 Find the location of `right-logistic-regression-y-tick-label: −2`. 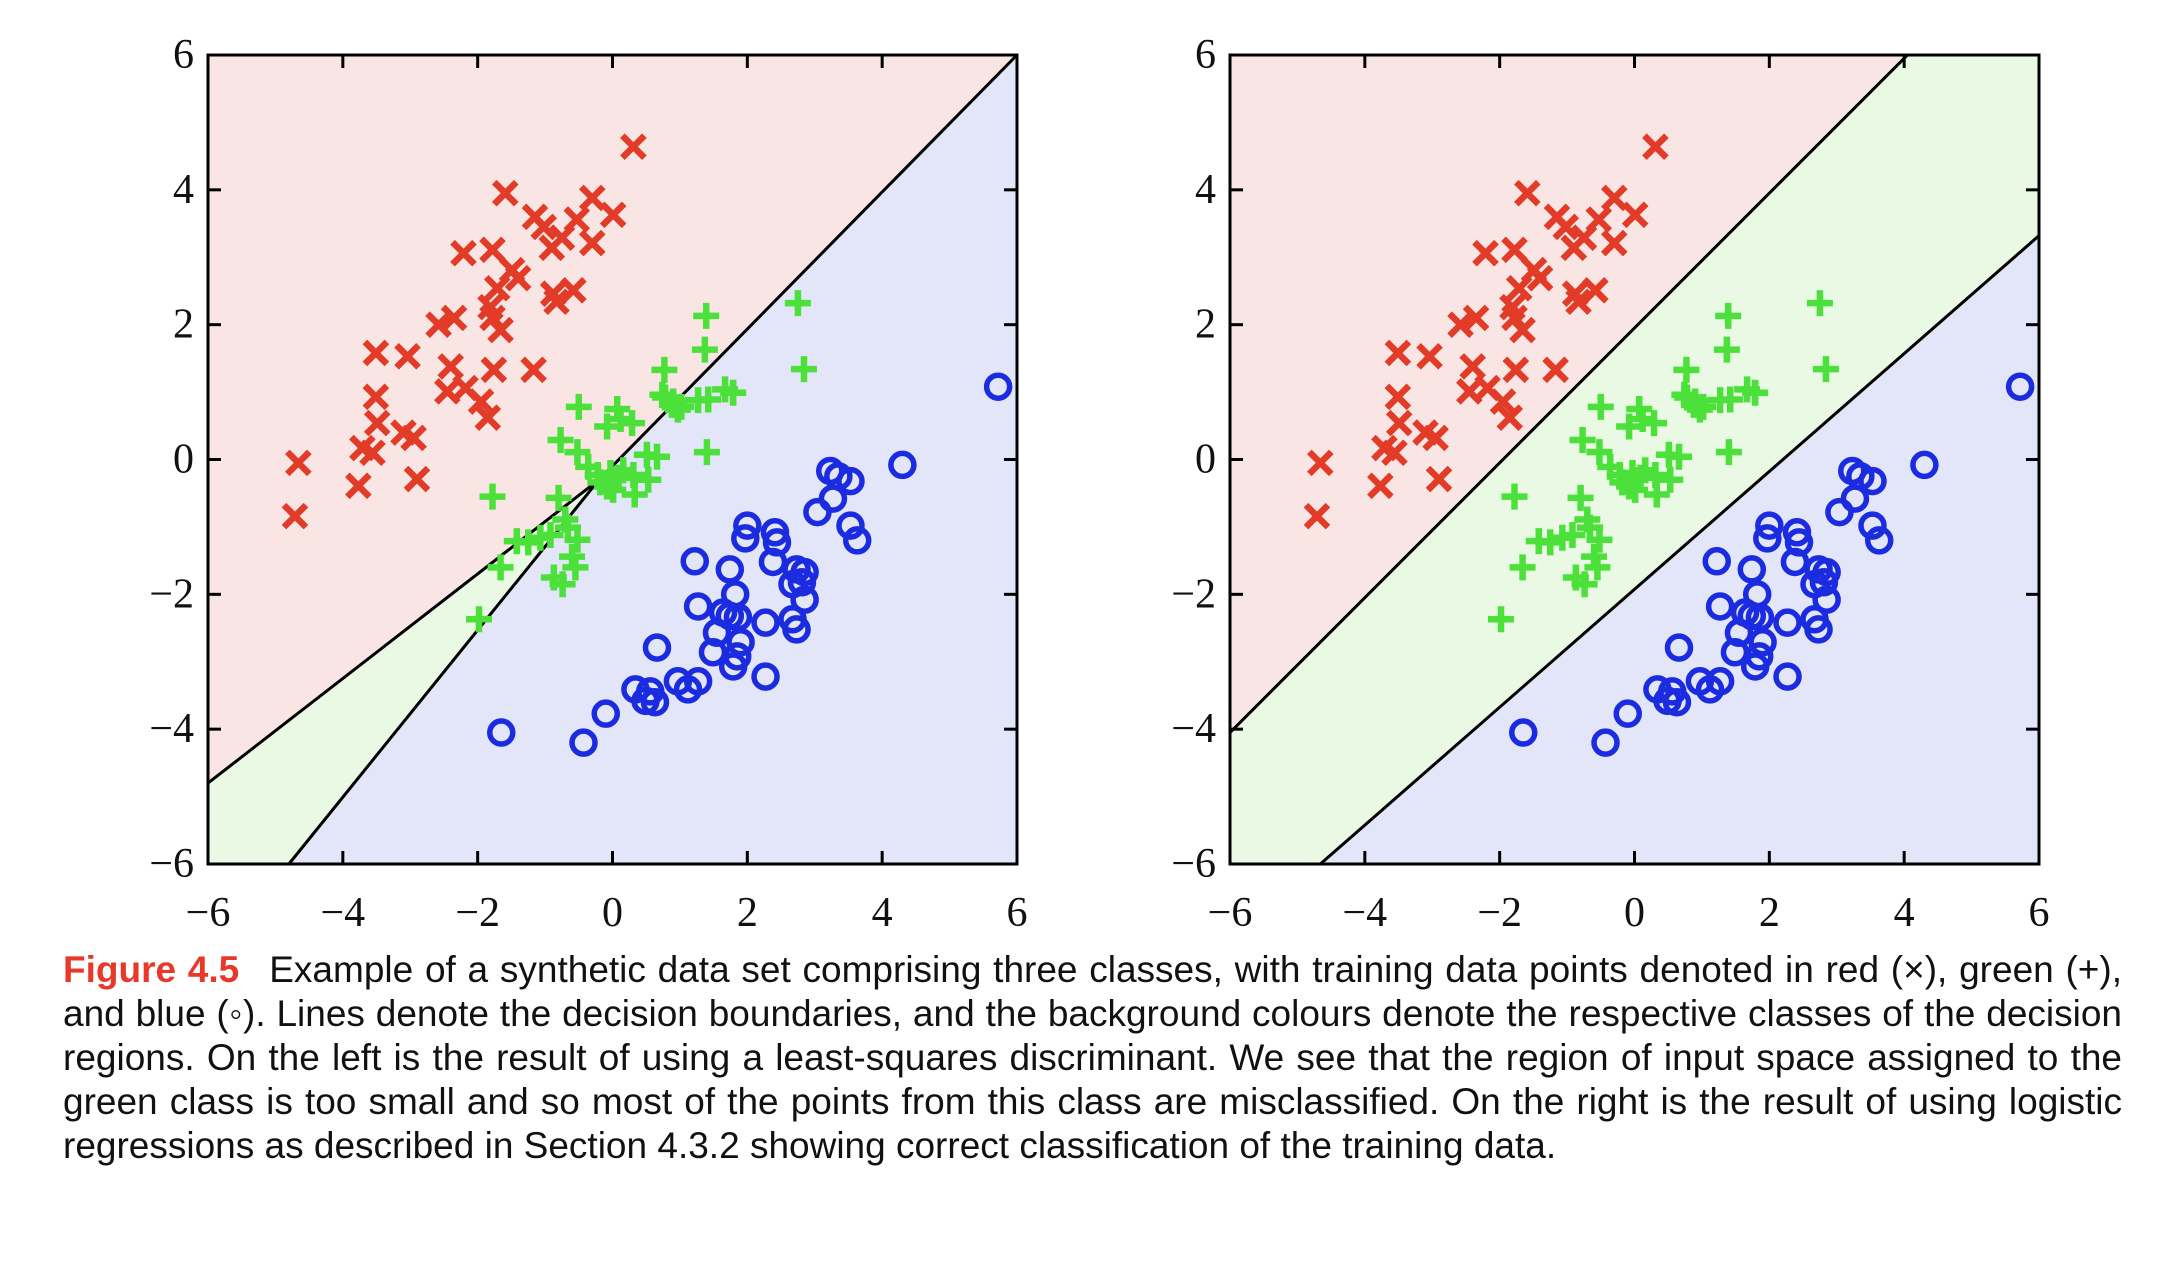

right-logistic-regression-y-tick-label: −2 is located at coordinates (1193, 594).